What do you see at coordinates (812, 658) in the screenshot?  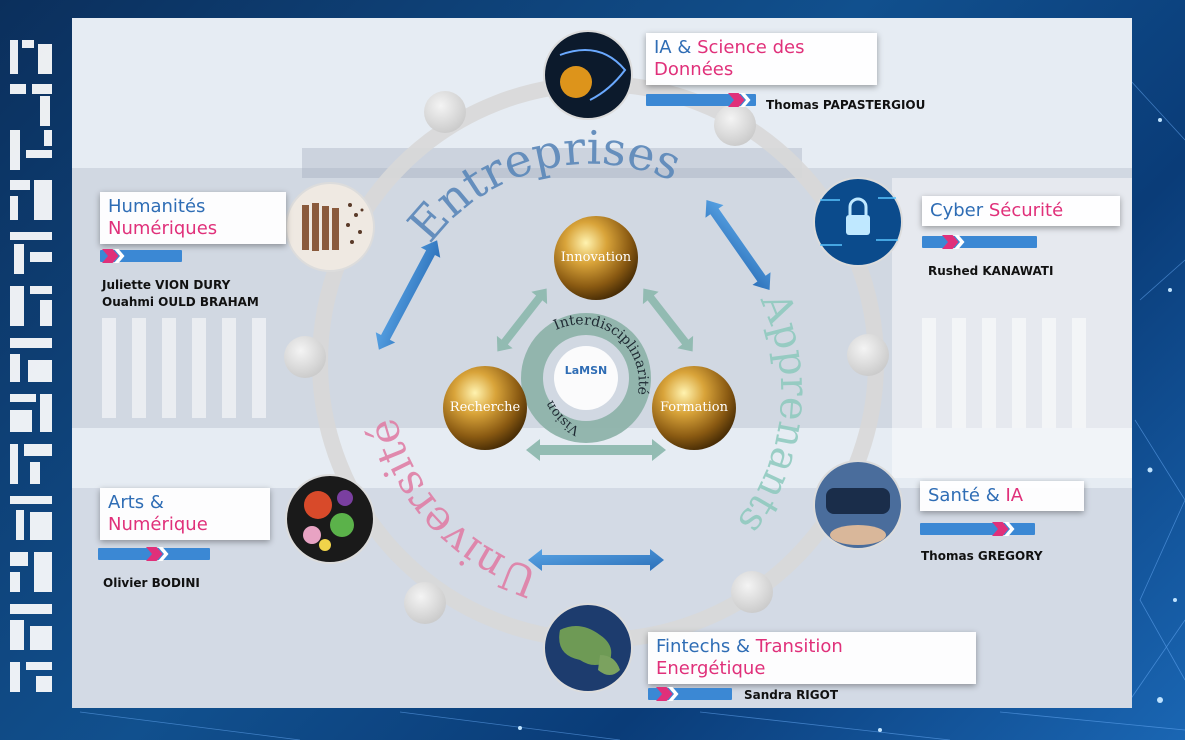 I see `domain-card-fintech: Fintechs & Transition Energétique` at bounding box center [812, 658].